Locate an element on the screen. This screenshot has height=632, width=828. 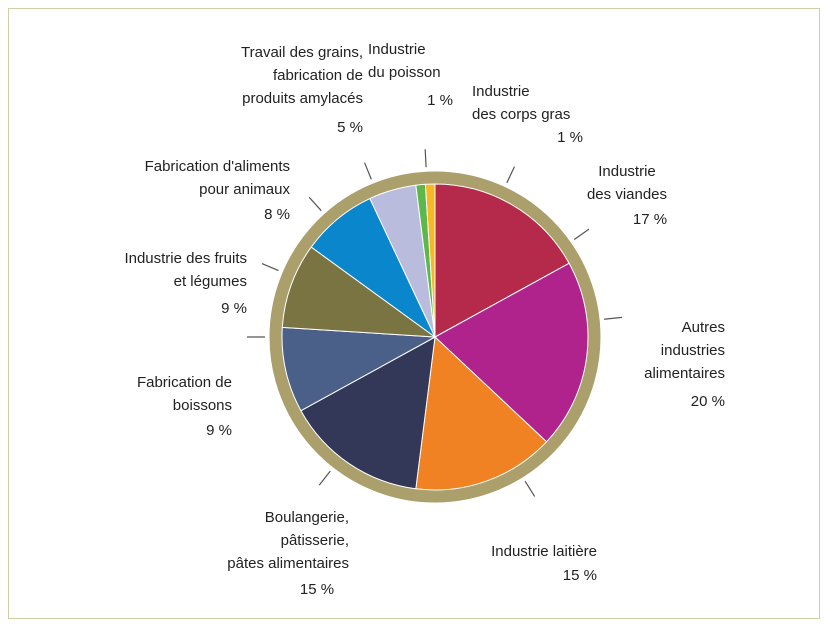
slice-label: des corps gras is located at coordinates (521, 114).